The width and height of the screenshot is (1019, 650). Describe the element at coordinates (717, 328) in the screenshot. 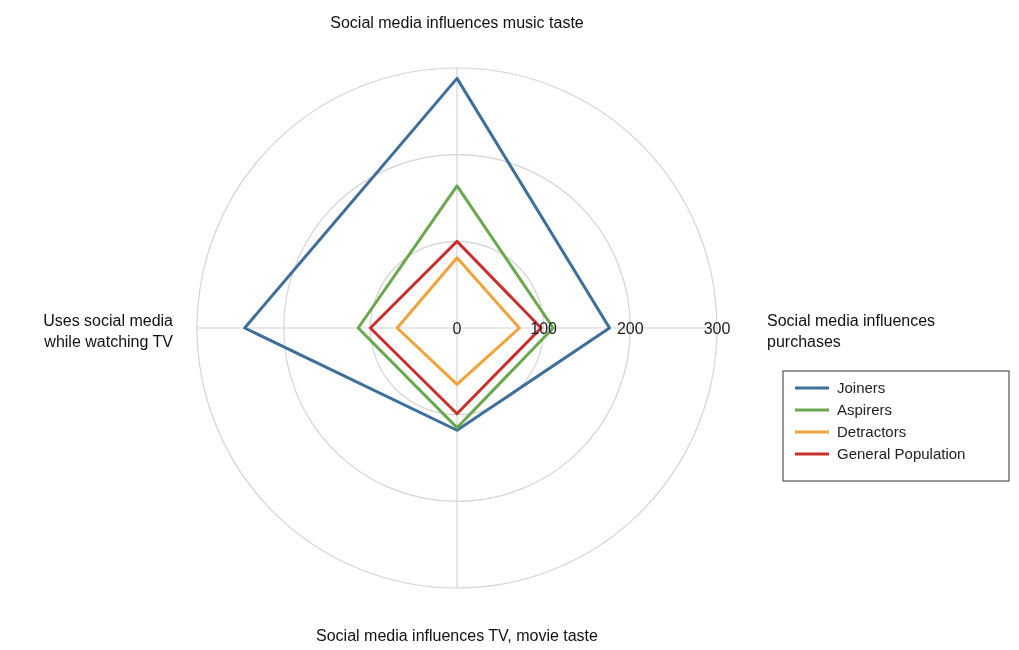

I see `y-tick-label: 300` at that location.